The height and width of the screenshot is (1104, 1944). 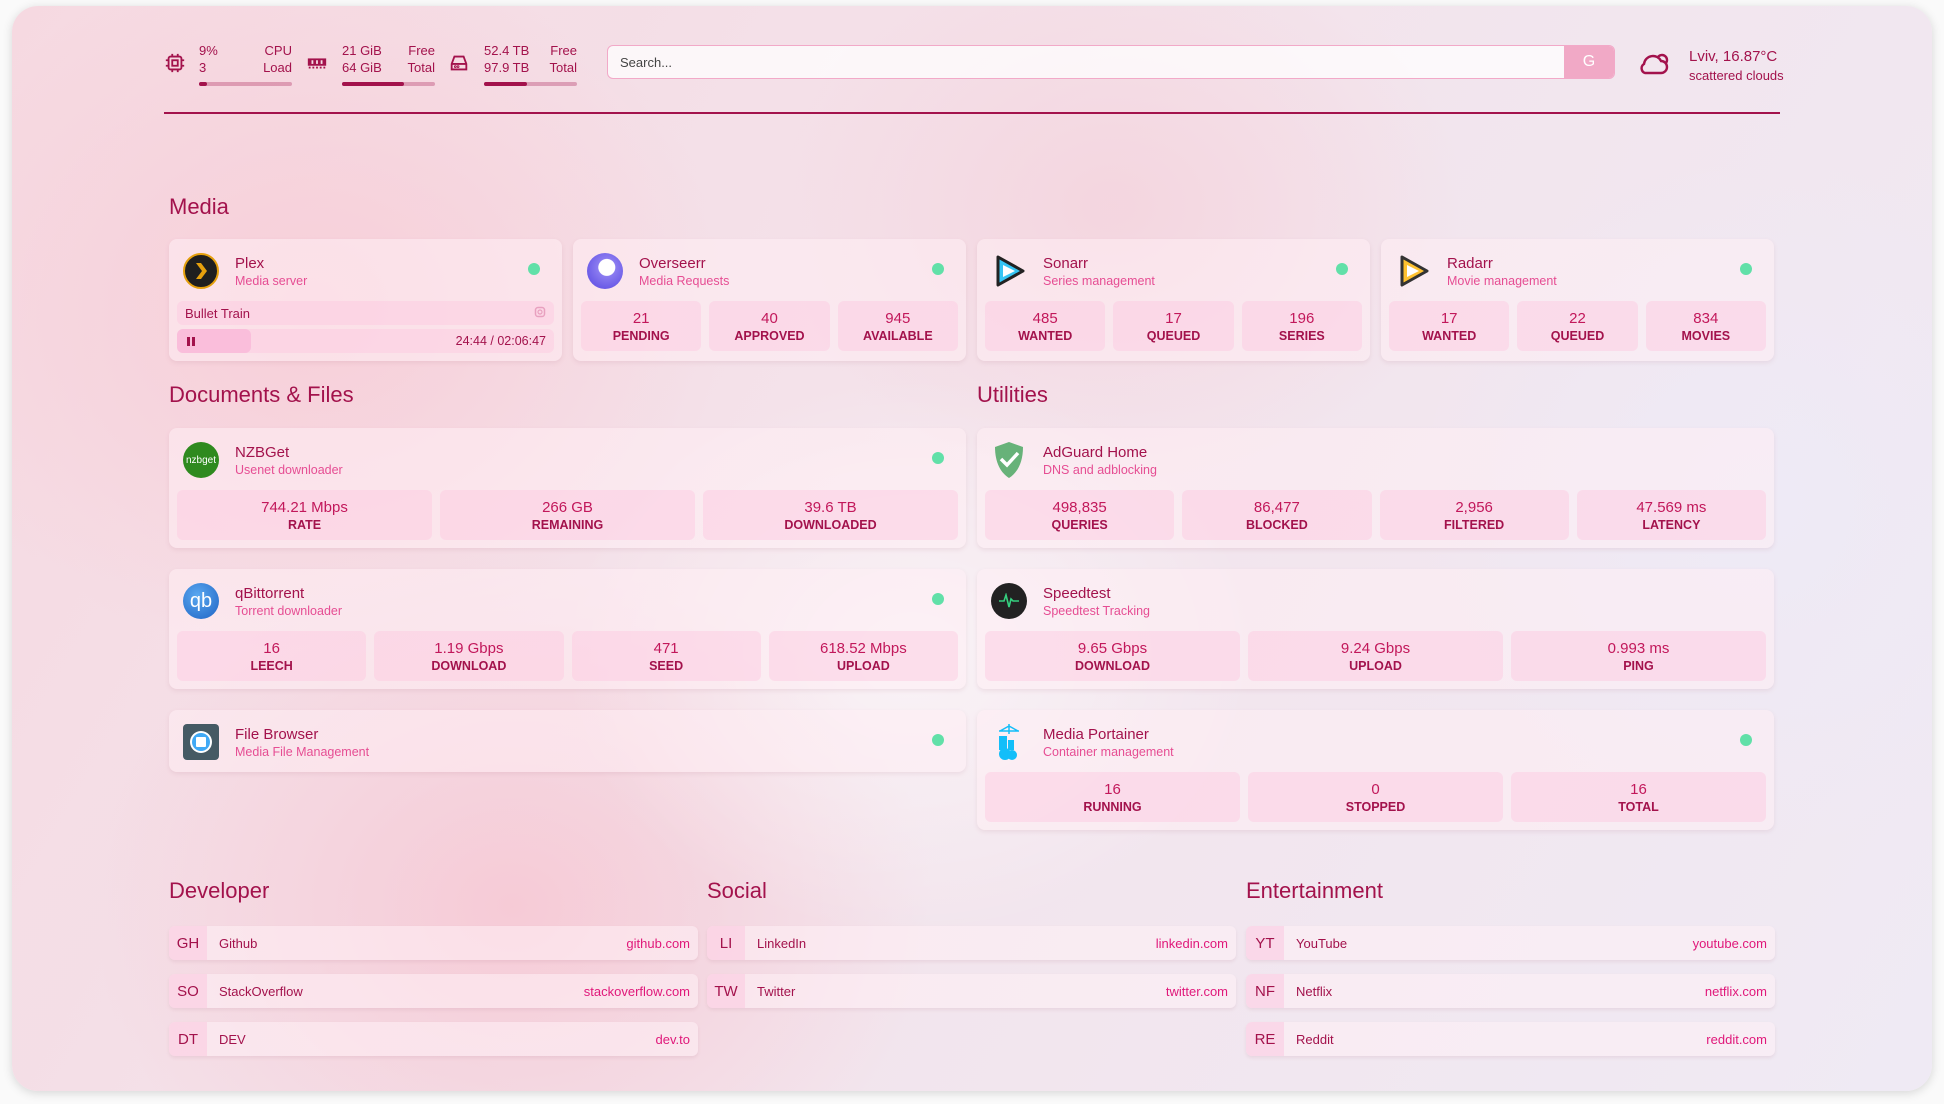 What do you see at coordinates (1589, 62) in the screenshot?
I see `search-provider-button: G` at bounding box center [1589, 62].